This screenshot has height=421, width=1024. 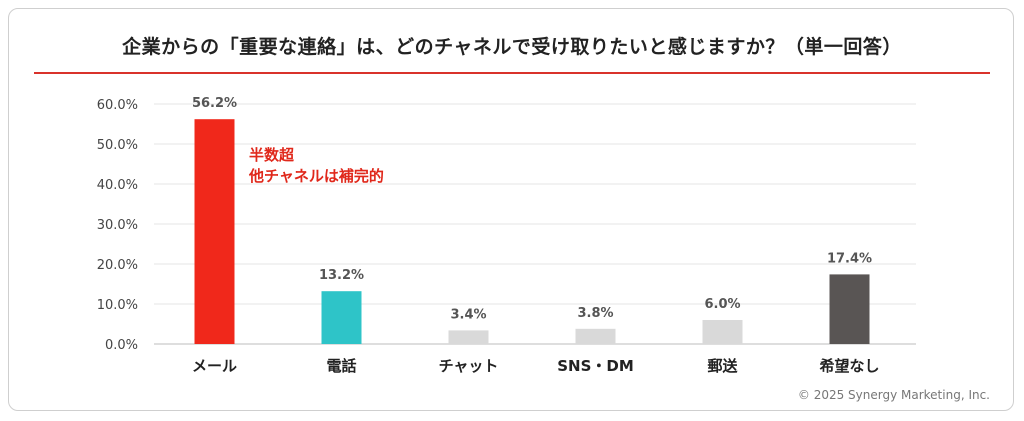 I want to click on y-tick-label: 60.0%, so click(x=117, y=105).